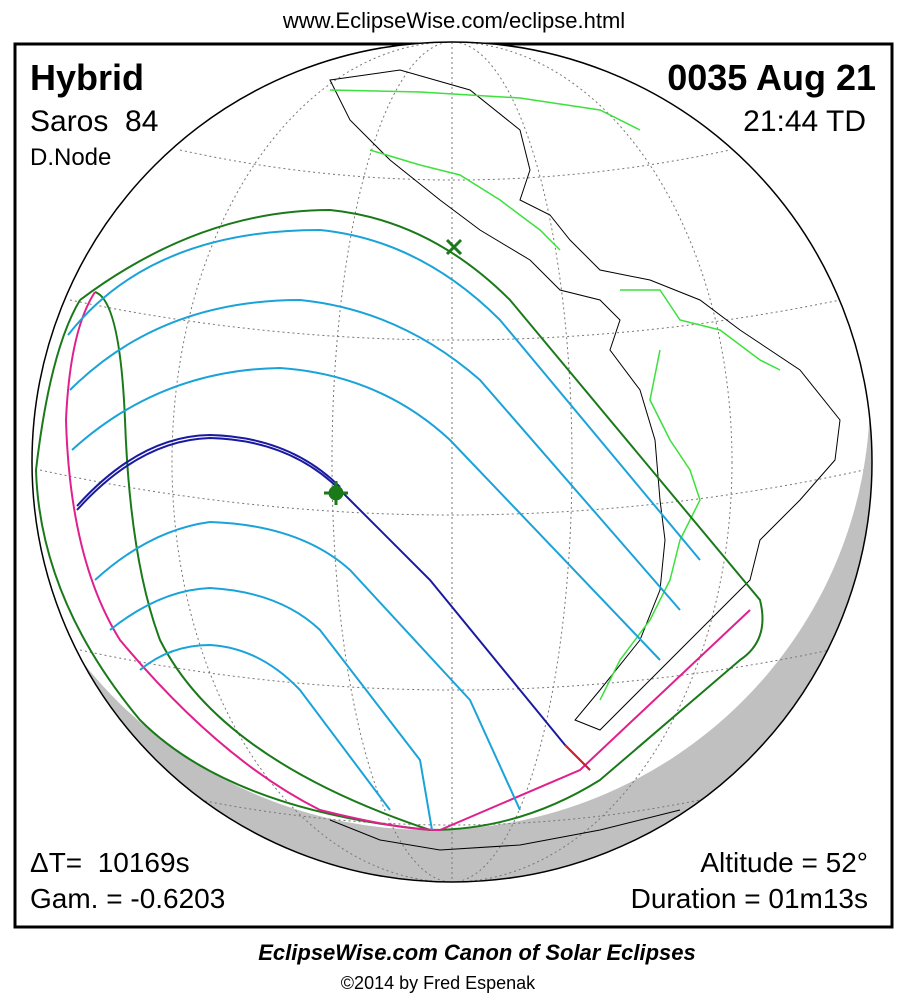 This screenshot has width=908, height=1004. Describe the element at coordinates (94, 121) in the screenshot. I see `saros: Saros 84` at that location.